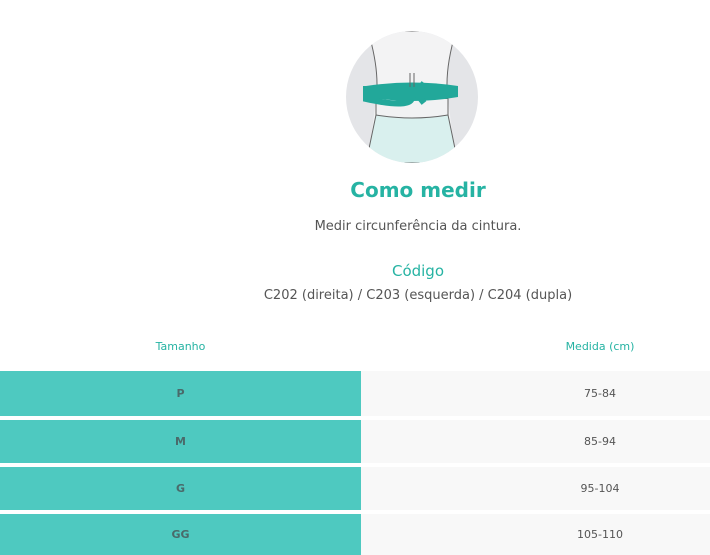 This screenshot has height=555, width=710. I want to click on instruction-text: Medir circunferência da cintura., so click(418, 226).